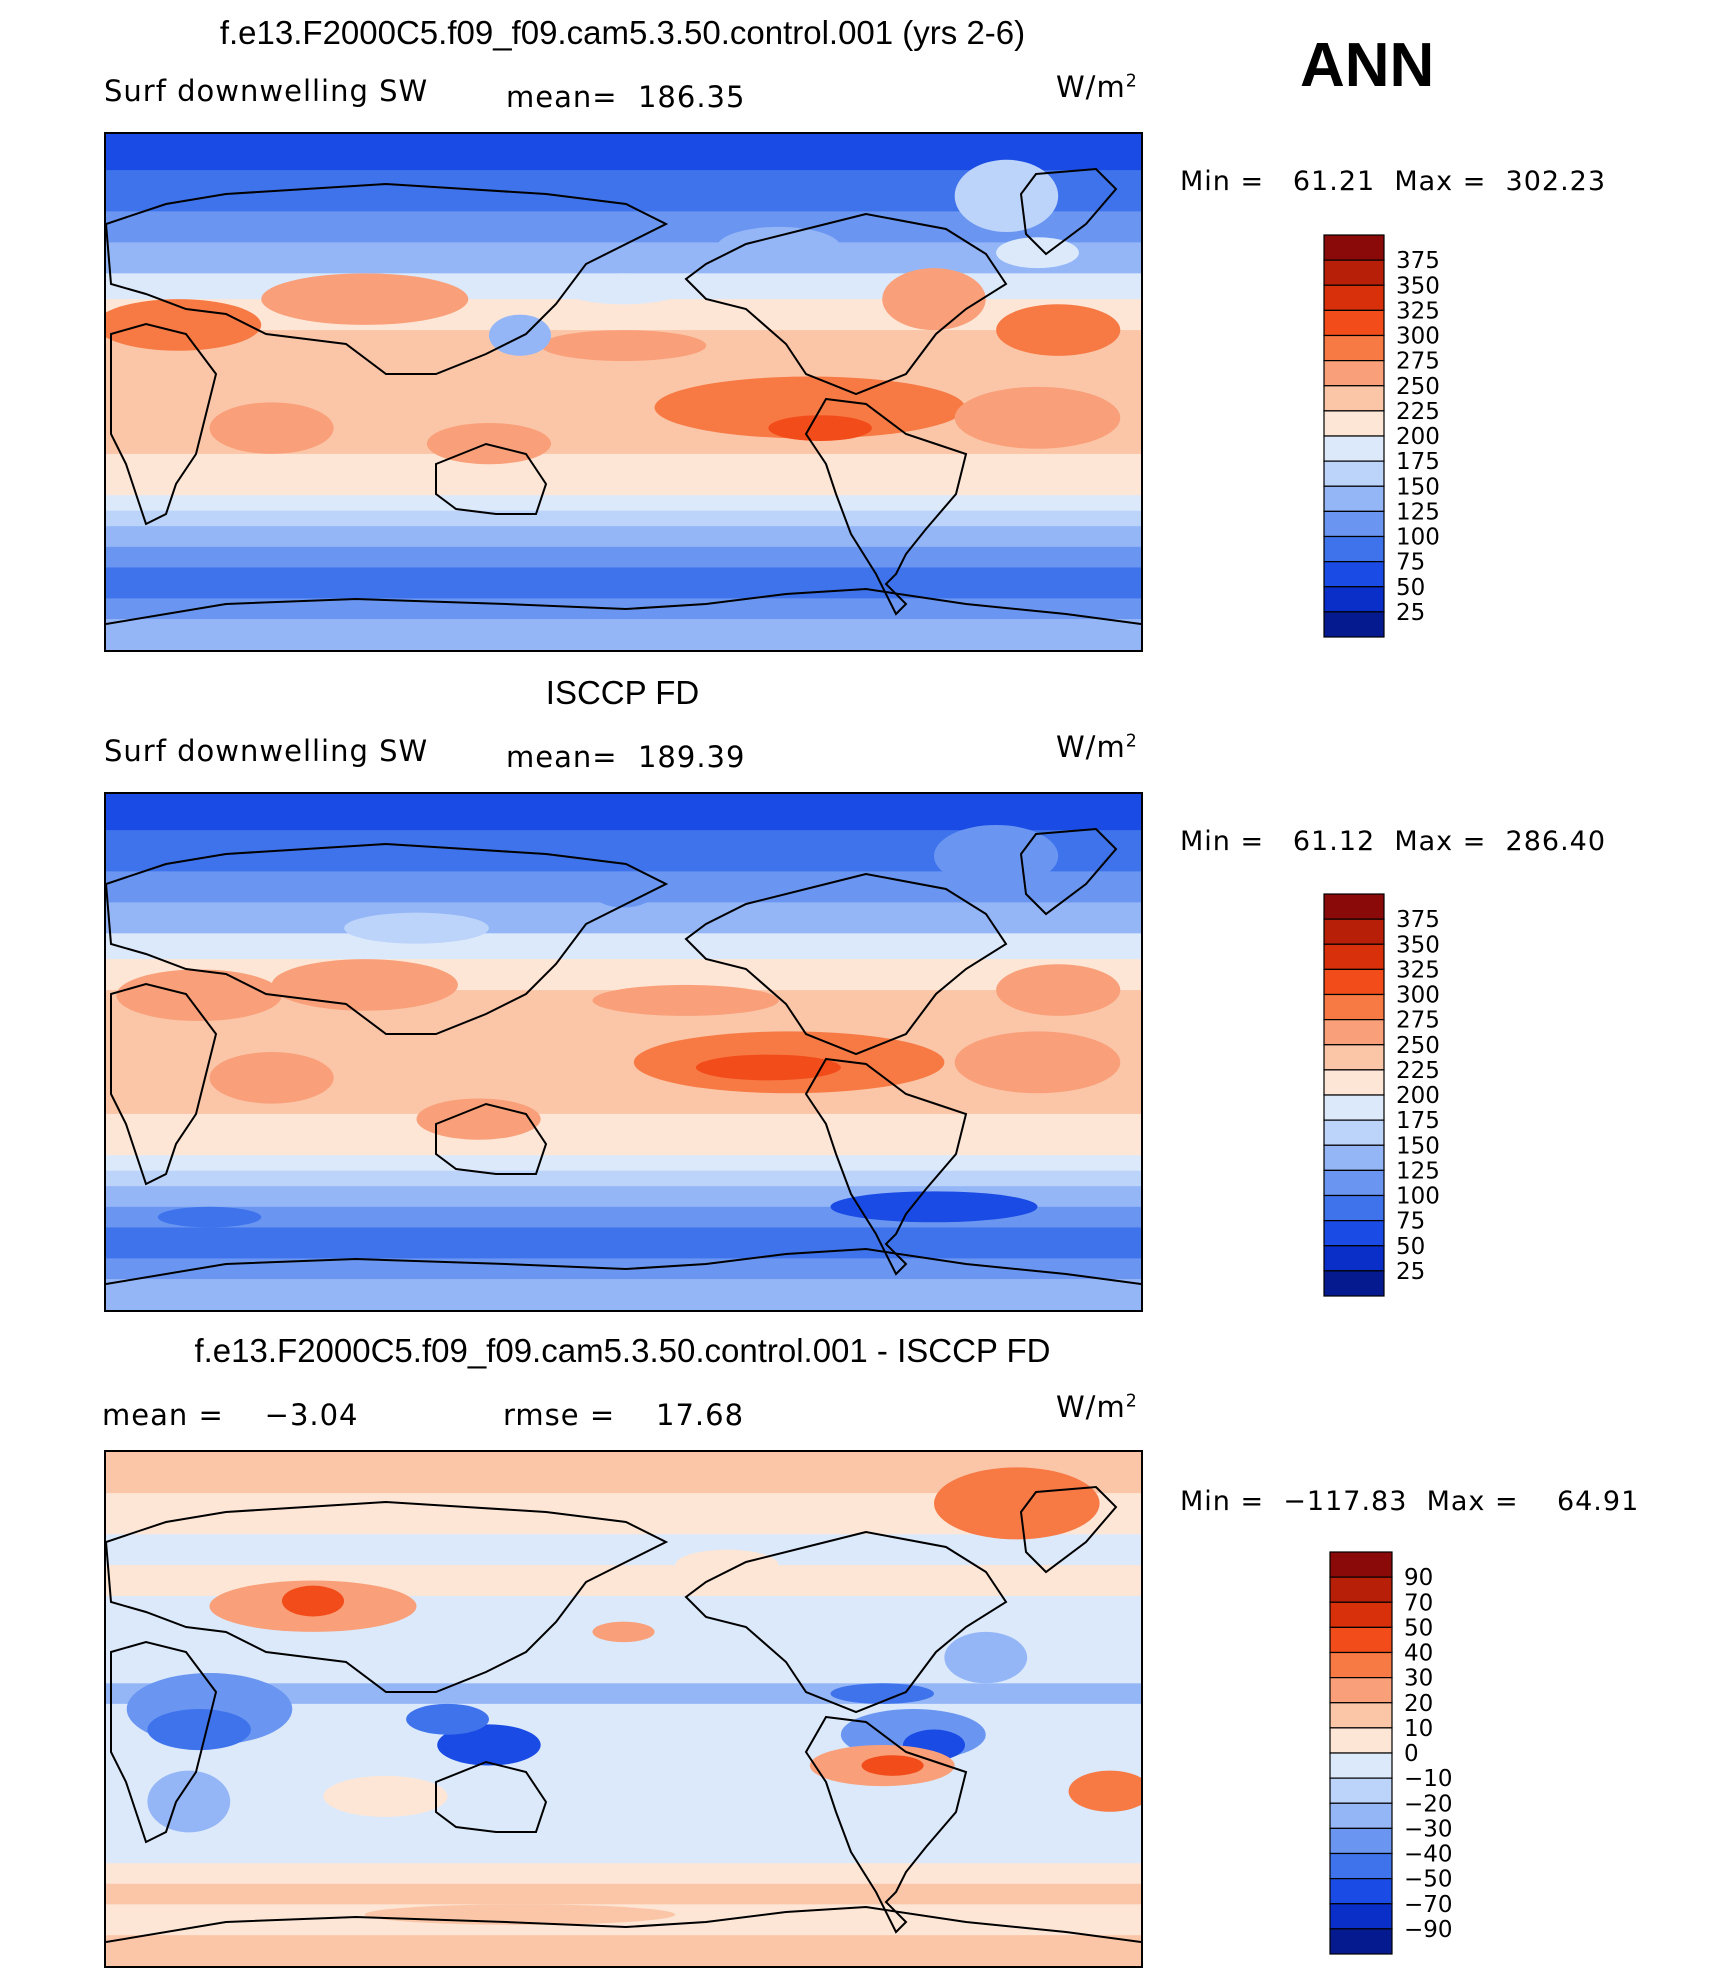 The width and height of the screenshot is (1710, 1969). I want to click on colorbar-tick-label: 175, so click(1418, 462).